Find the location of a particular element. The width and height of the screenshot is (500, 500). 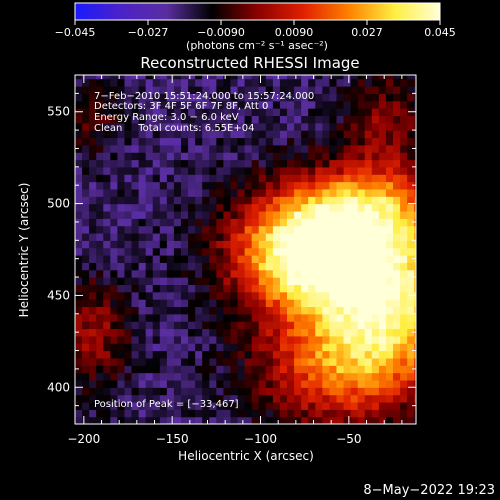

colorbar-tick-label: −0.045 is located at coordinates (75, 32).